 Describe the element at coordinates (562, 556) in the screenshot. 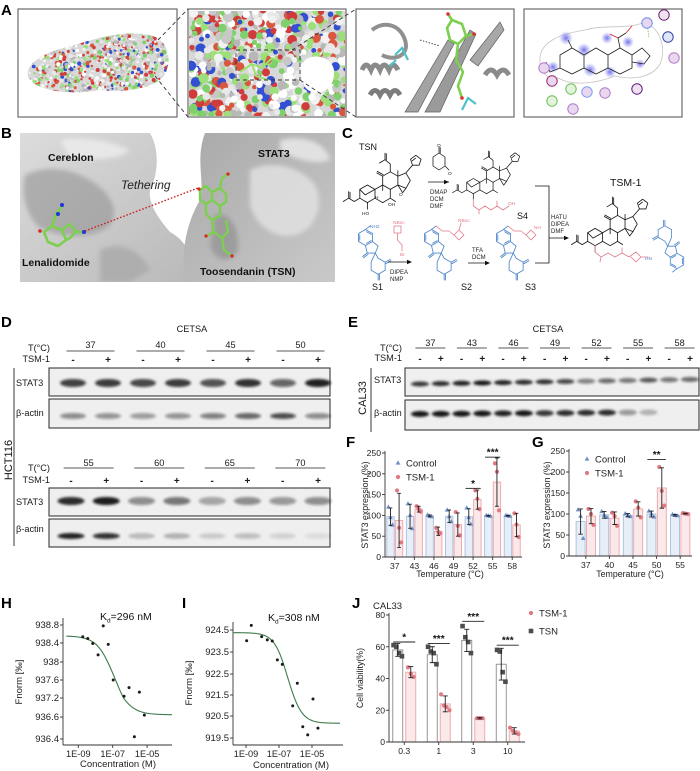

I see `y-tick-label: 0` at that location.